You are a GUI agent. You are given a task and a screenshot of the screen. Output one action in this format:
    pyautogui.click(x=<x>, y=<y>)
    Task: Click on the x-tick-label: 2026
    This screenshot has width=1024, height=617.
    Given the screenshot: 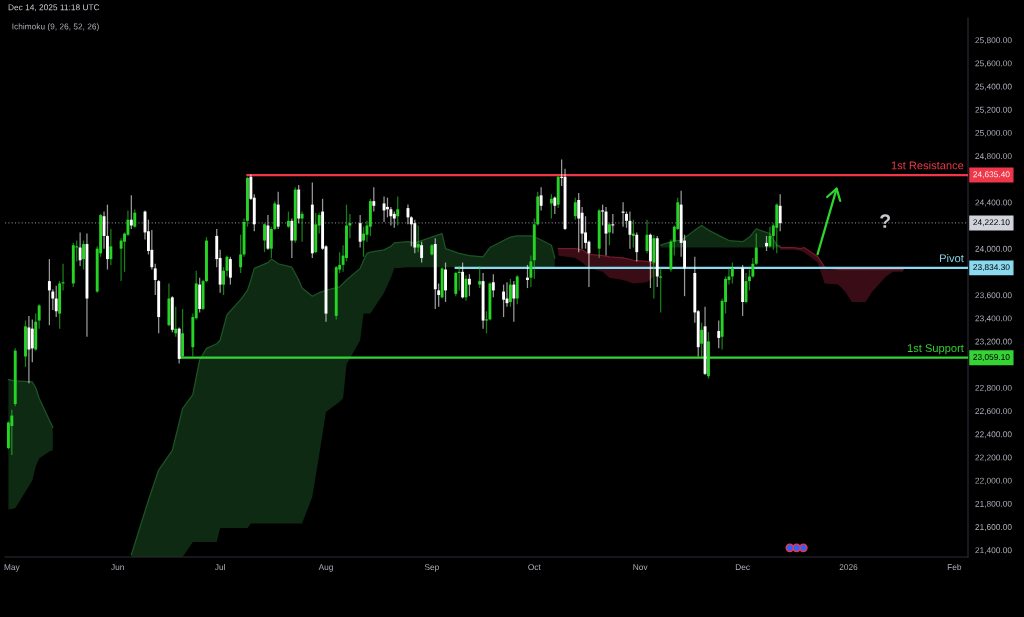 What is the action you would take?
    pyautogui.click(x=848, y=567)
    